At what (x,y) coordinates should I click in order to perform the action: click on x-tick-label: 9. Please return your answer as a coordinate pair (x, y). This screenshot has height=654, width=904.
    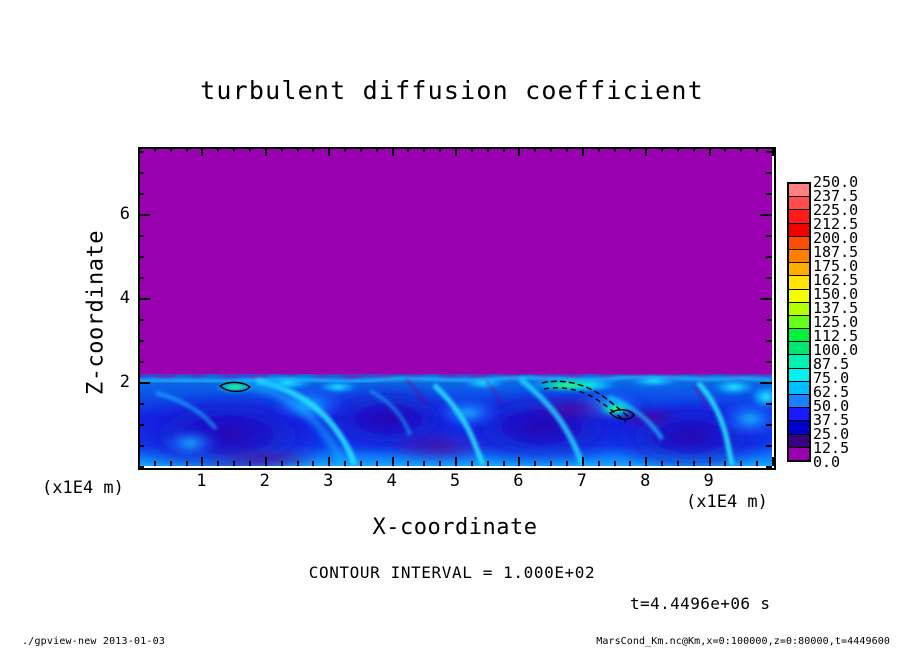
    Looking at the image, I should click on (708, 481).